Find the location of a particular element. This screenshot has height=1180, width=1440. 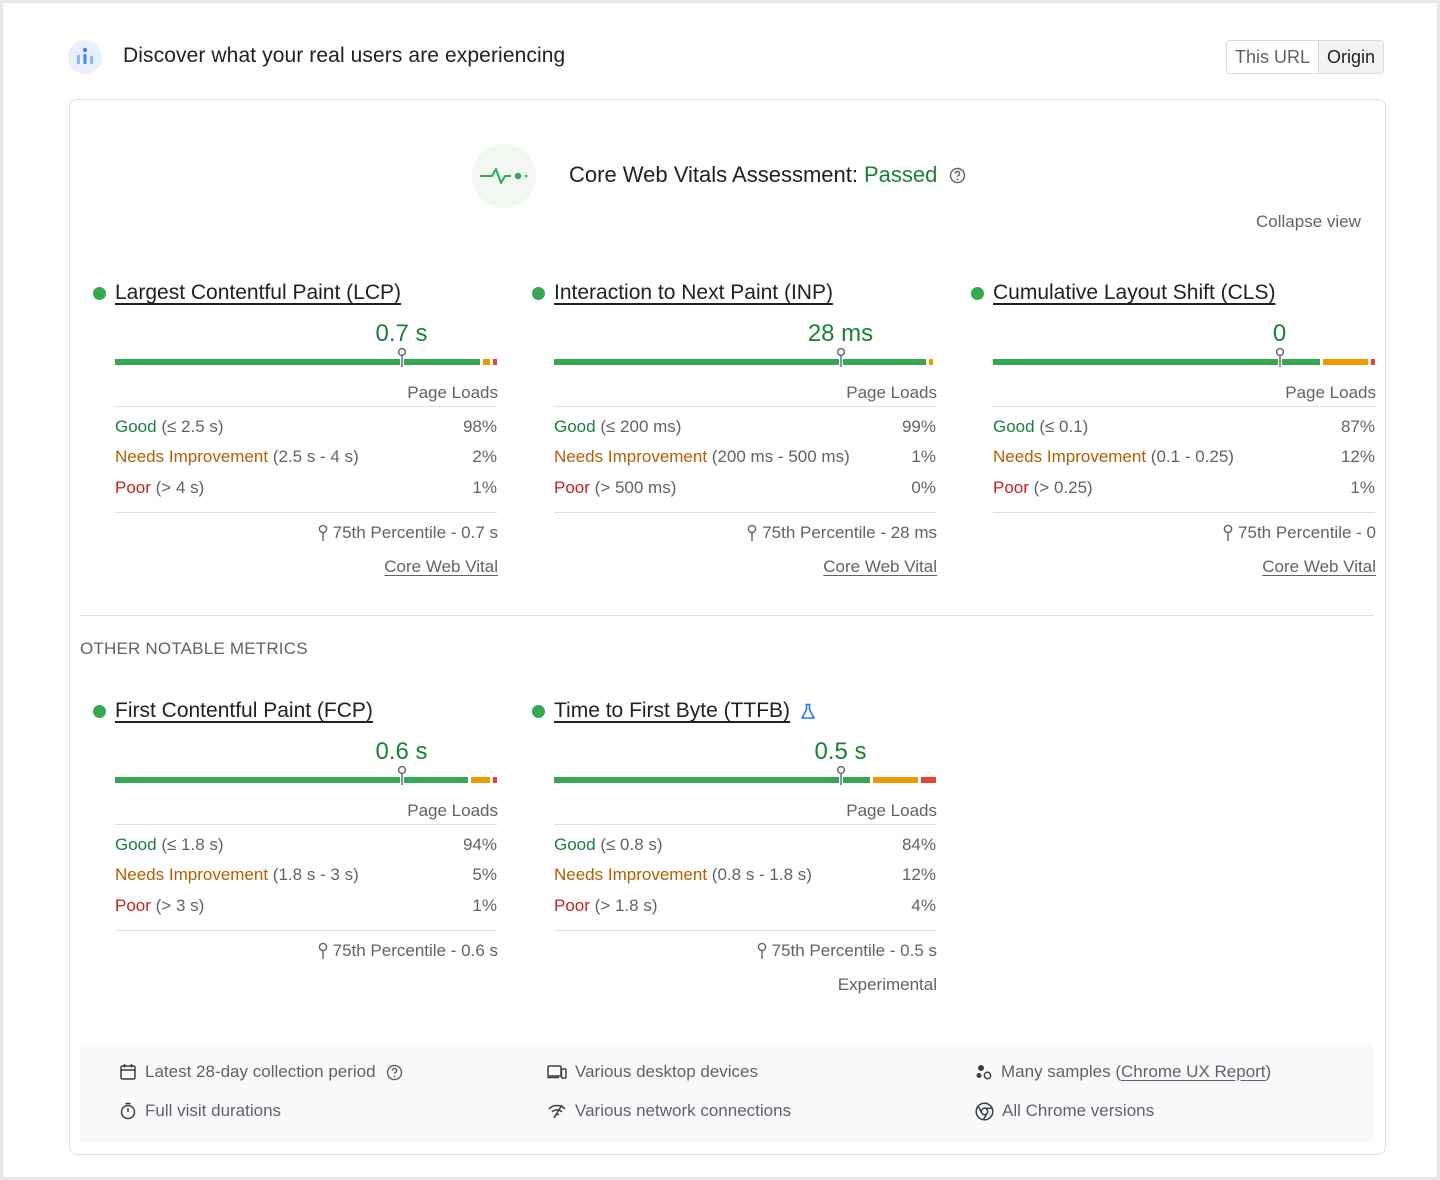

good-row: Good (≤ 0.1) 87% is located at coordinates (1184, 425).